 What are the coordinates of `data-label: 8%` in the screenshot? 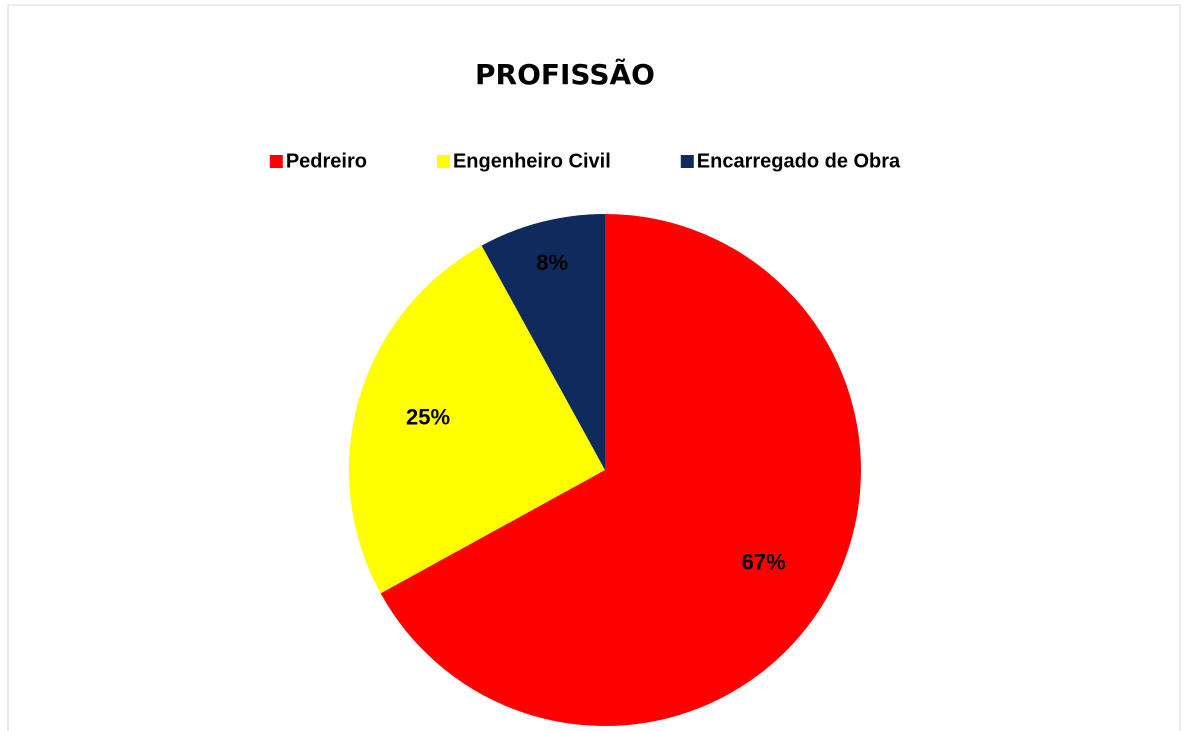 It's located at (552, 262).